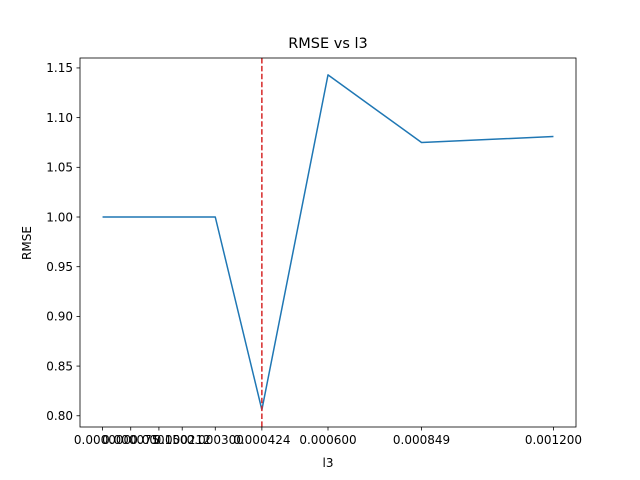 The image size is (640, 480). I want to click on y-tick-label: 0.95, so click(59, 267).